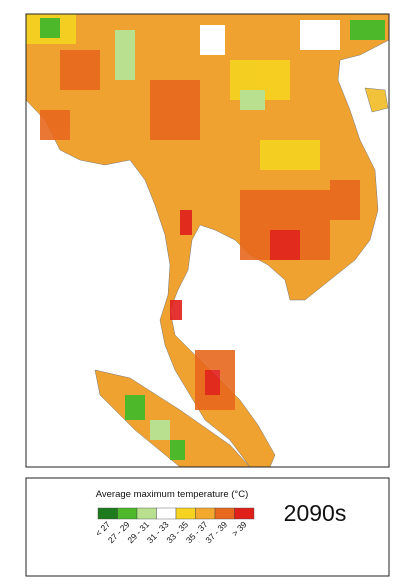 The image size is (414, 585). Describe the element at coordinates (172, 494) in the screenshot. I see `legend-title: Average maximum temperature (°C)` at that location.